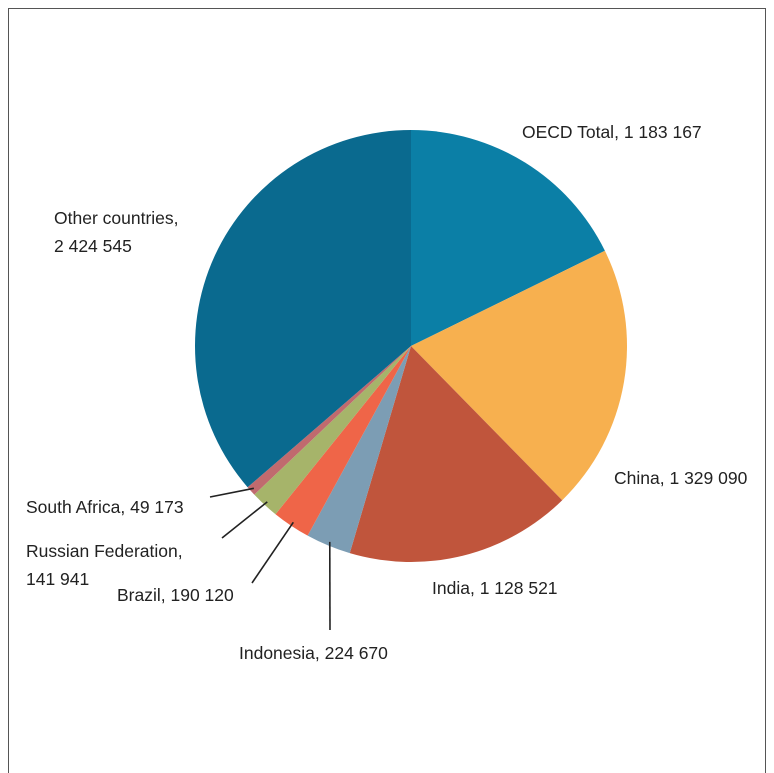  I want to click on pie-slice-russian-federation, so click(332, 430).